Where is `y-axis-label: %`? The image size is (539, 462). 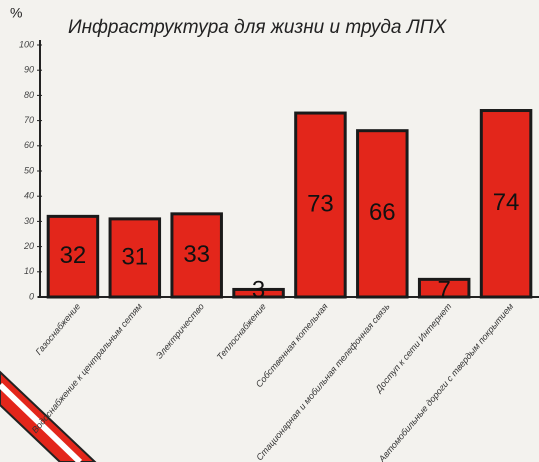
y-axis-label: % is located at coordinates (16, 13).